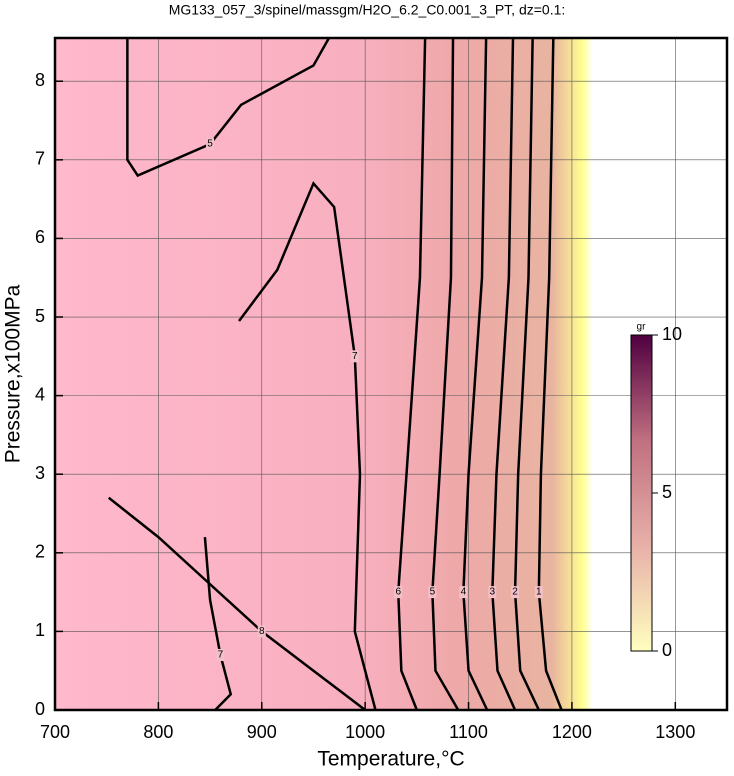  What do you see at coordinates (40, 630) in the screenshot?
I see `y-tick-label: 1` at bounding box center [40, 630].